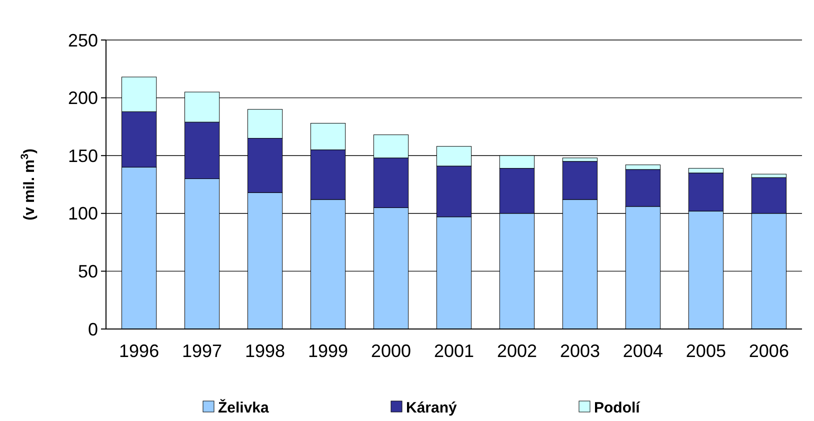  I want to click on x-tick-label: 2002, so click(517, 351).